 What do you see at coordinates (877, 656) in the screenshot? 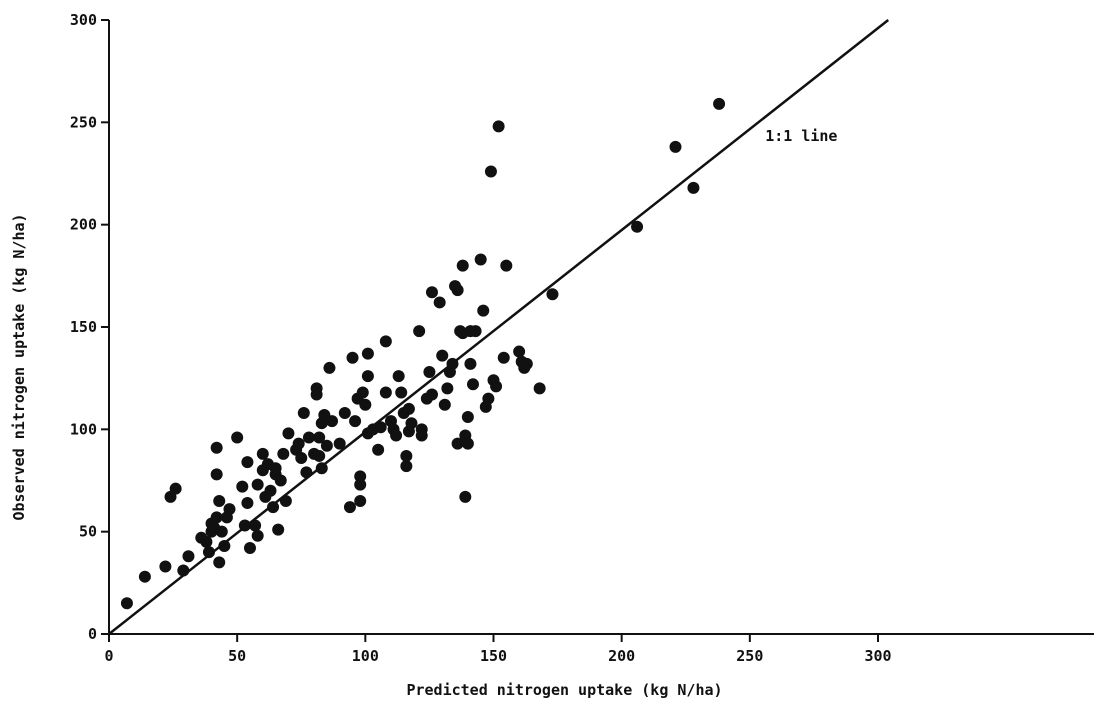
I see `x-tick-label: 300` at bounding box center [877, 656].